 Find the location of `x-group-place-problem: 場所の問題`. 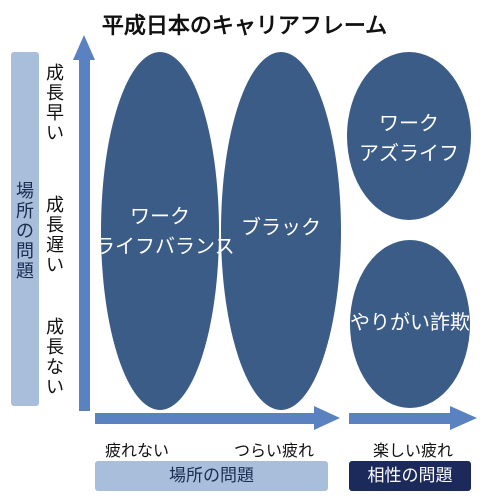

x-group-place-problem: 場所の問題 is located at coordinates (211, 476).